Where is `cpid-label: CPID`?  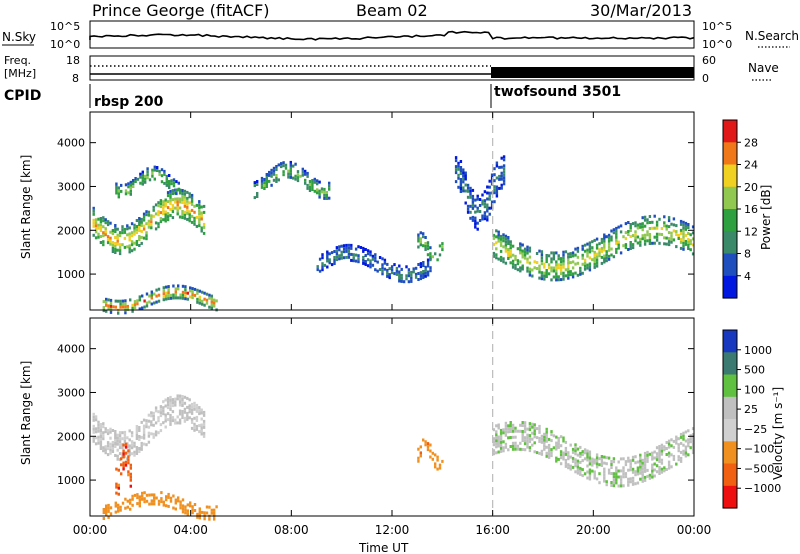 cpid-label: CPID is located at coordinates (22, 96).